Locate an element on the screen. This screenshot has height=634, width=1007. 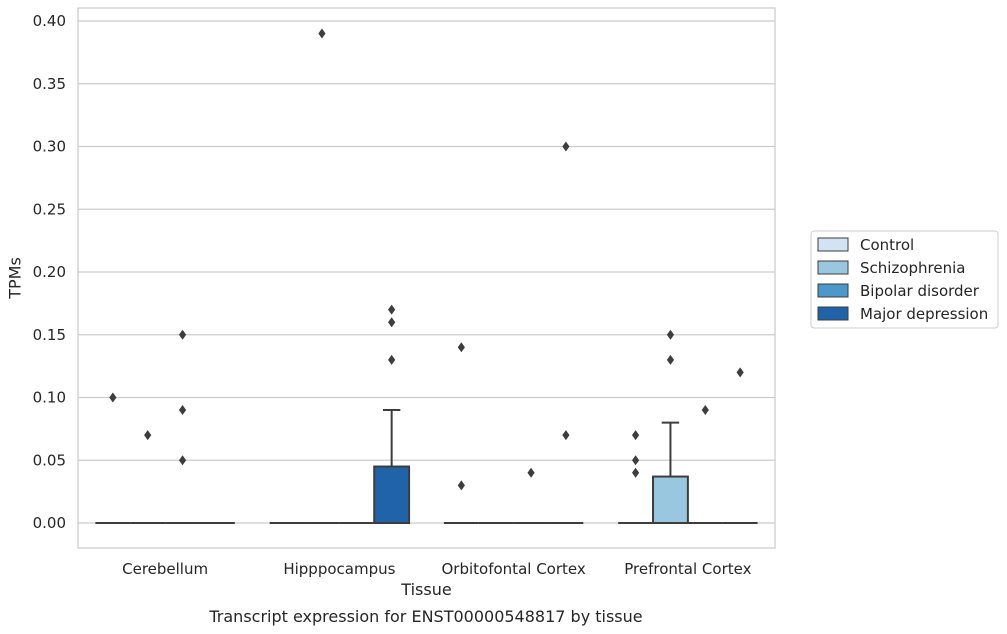
x-tick-label: Prefrontal Cortex is located at coordinates (687, 569).